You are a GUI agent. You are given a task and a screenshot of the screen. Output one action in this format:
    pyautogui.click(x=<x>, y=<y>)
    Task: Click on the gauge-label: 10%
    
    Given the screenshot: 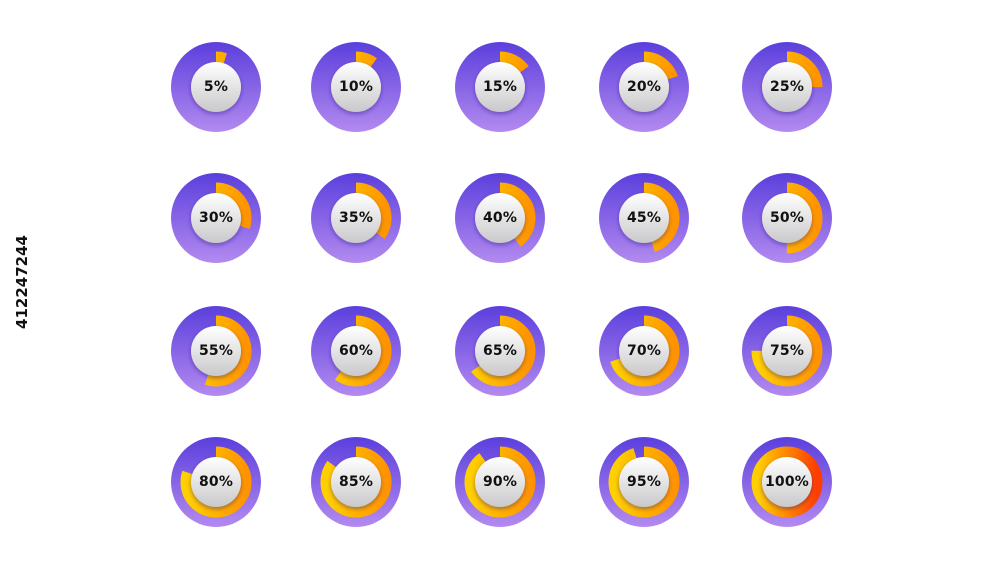 What is the action you would take?
    pyautogui.click(x=356, y=87)
    